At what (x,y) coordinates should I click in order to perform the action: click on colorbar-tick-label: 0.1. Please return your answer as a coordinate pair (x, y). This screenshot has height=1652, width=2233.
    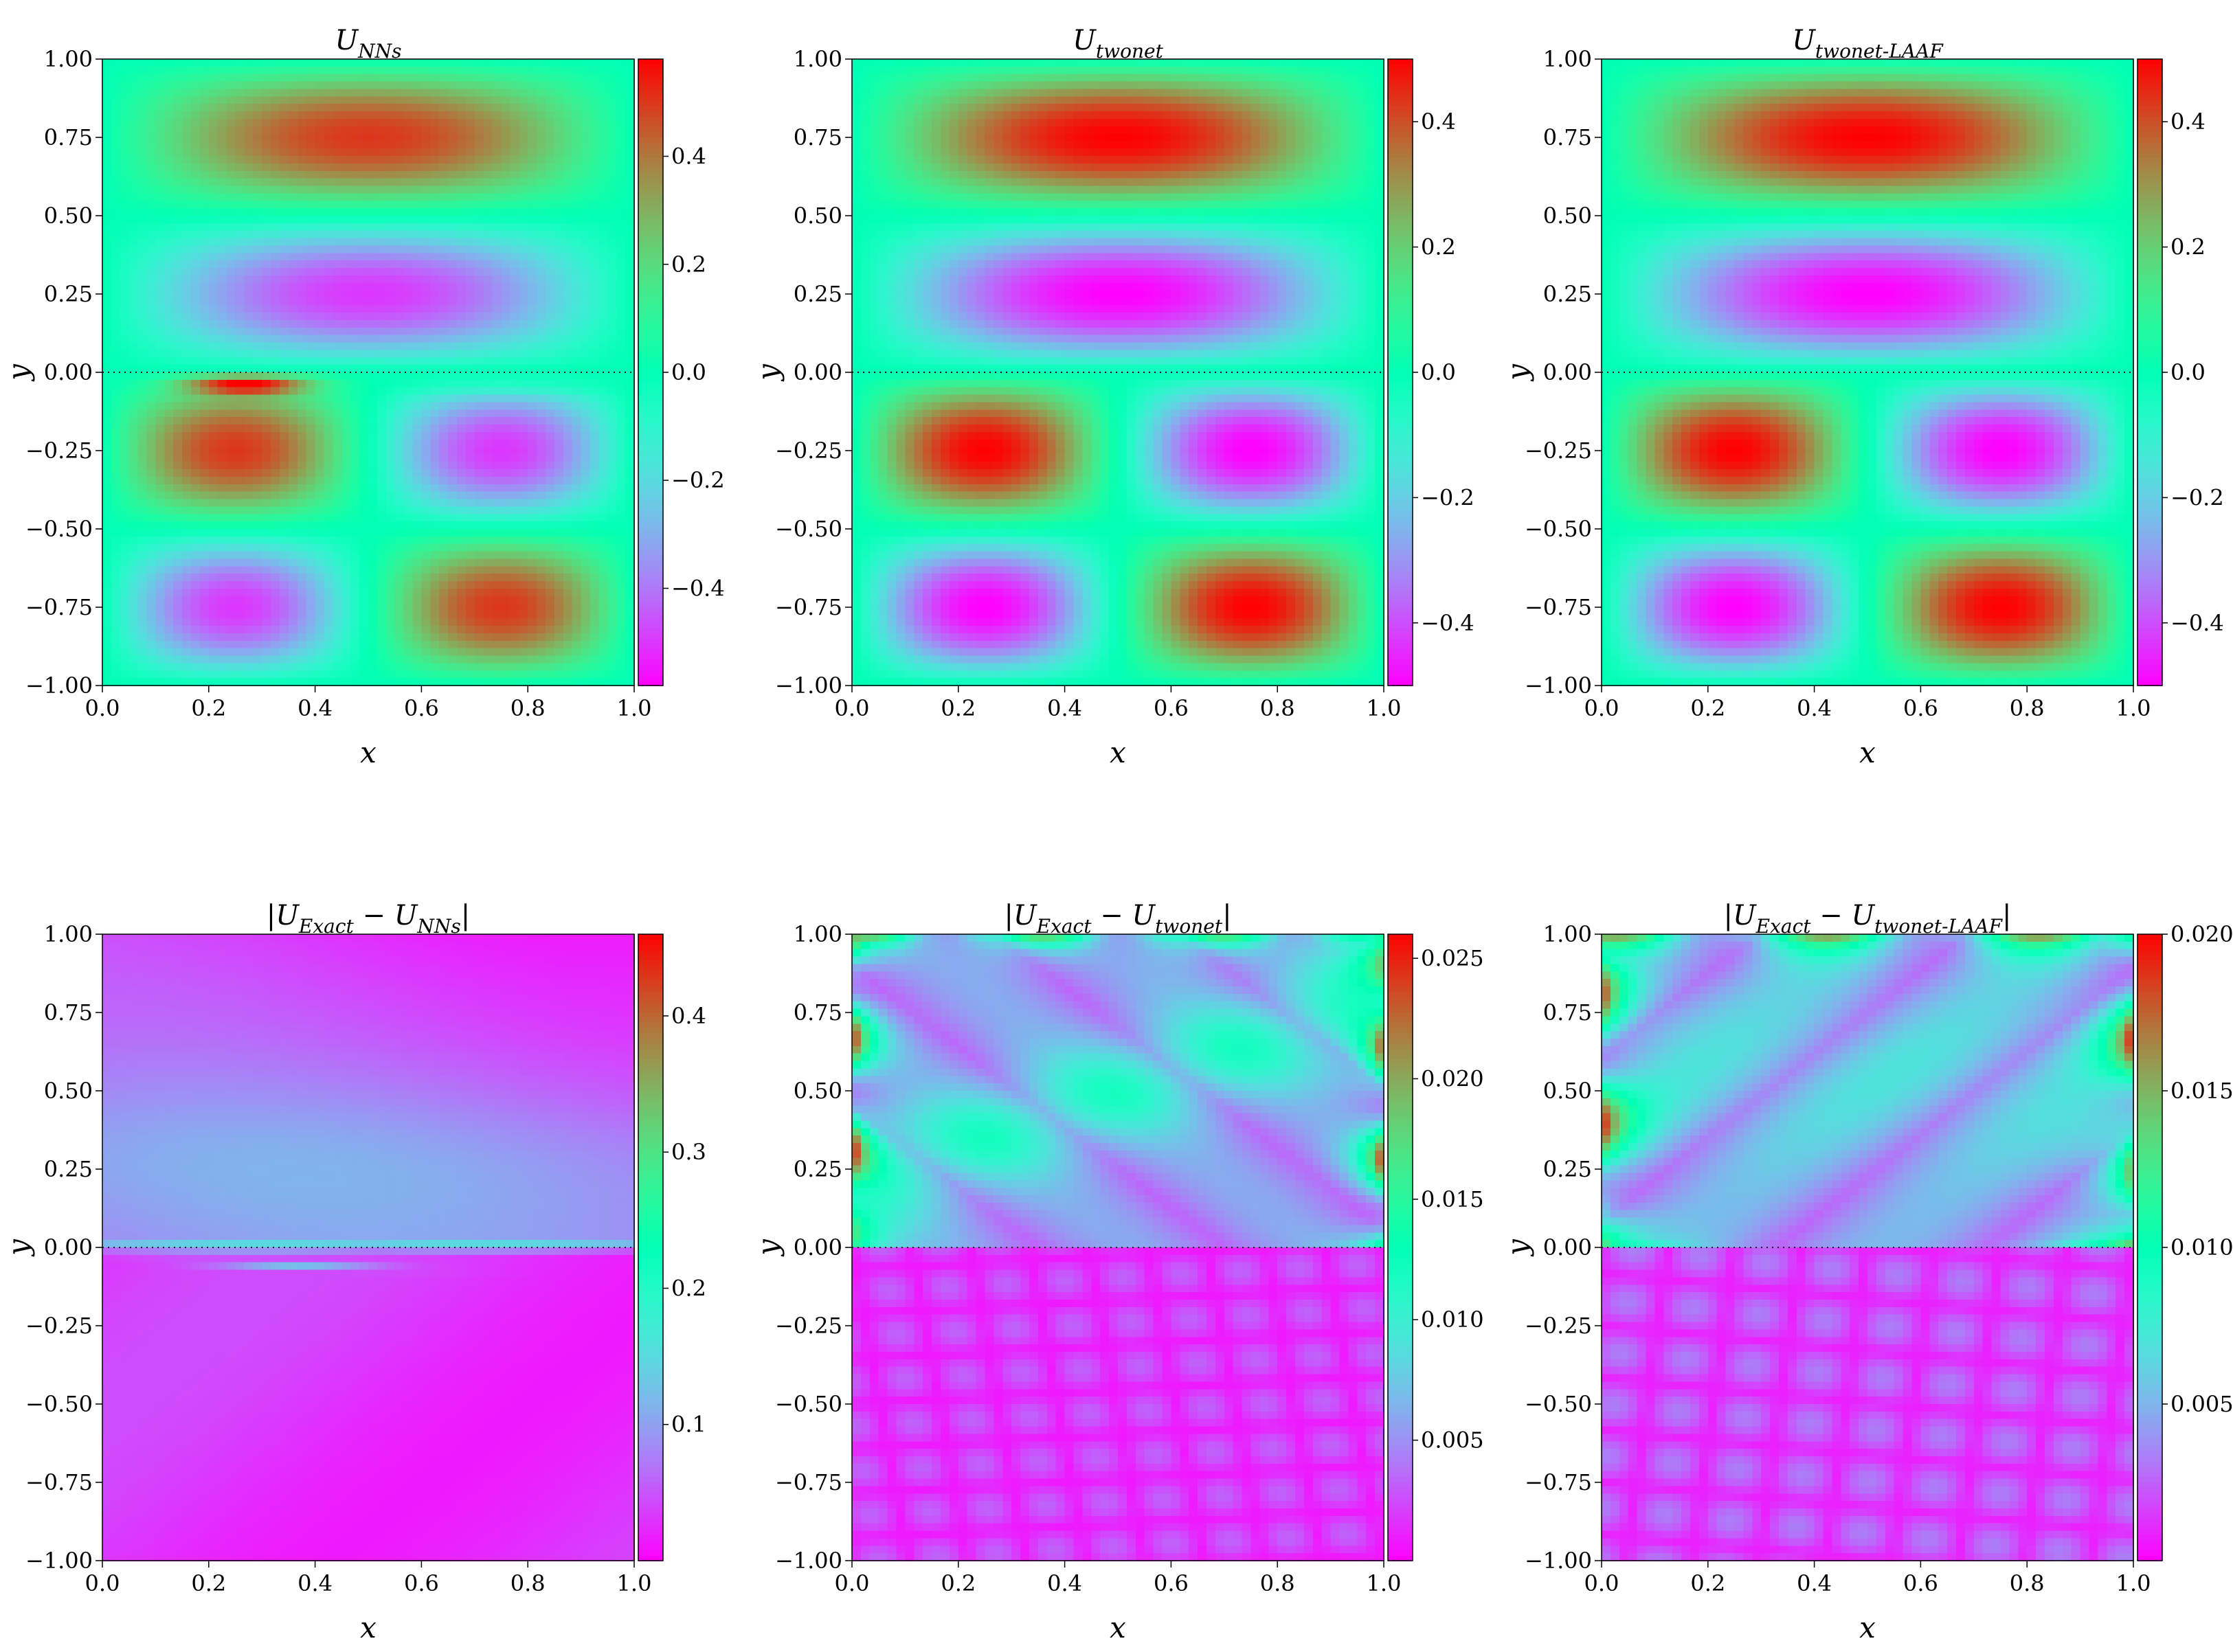
    Looking at the image, I should click on (688, 1425).